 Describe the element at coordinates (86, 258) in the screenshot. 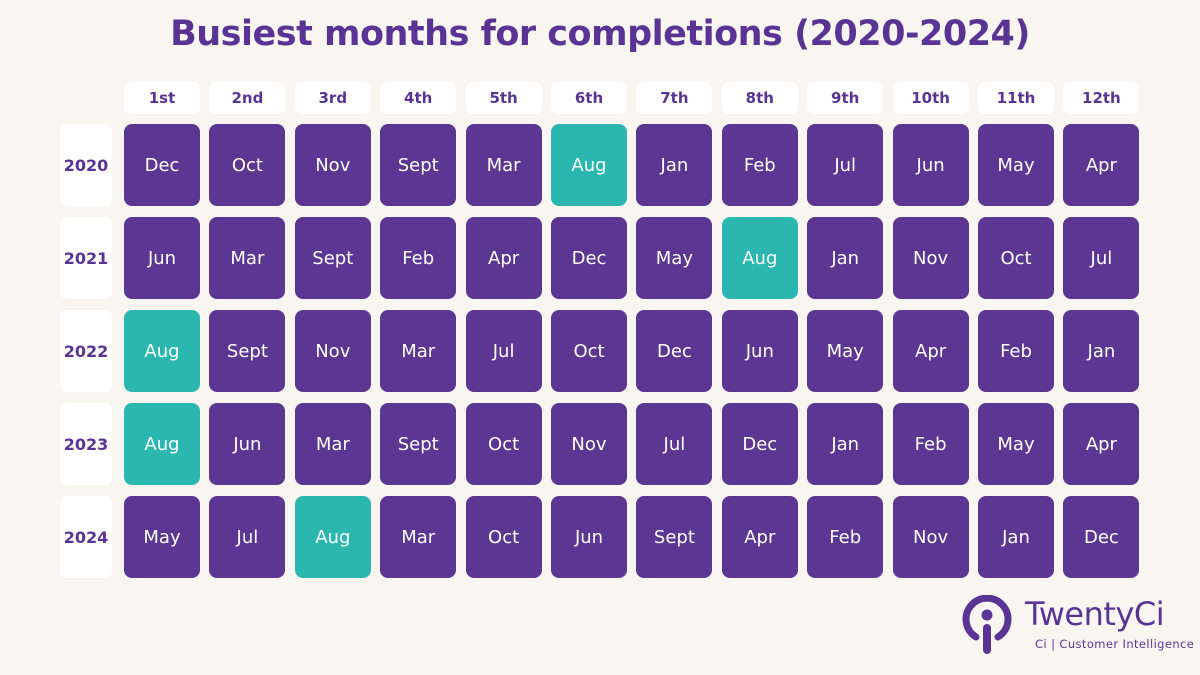

I see `row-header-year: 2021` at that location.